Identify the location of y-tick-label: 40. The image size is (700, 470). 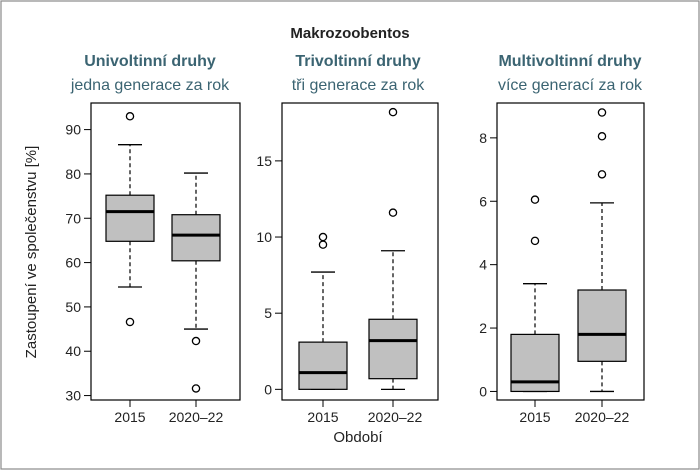
(73, 351).